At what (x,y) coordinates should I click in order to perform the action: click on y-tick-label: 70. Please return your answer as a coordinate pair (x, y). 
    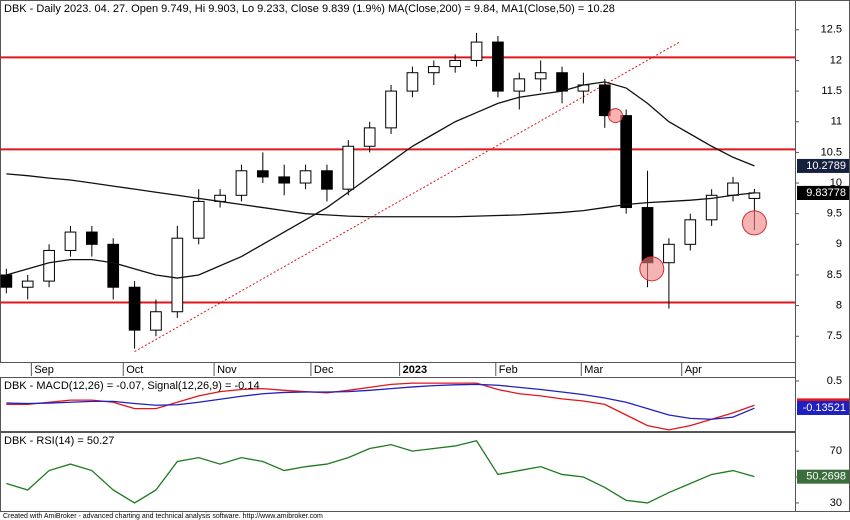
    Looking at the image, I should click on (836, 451).